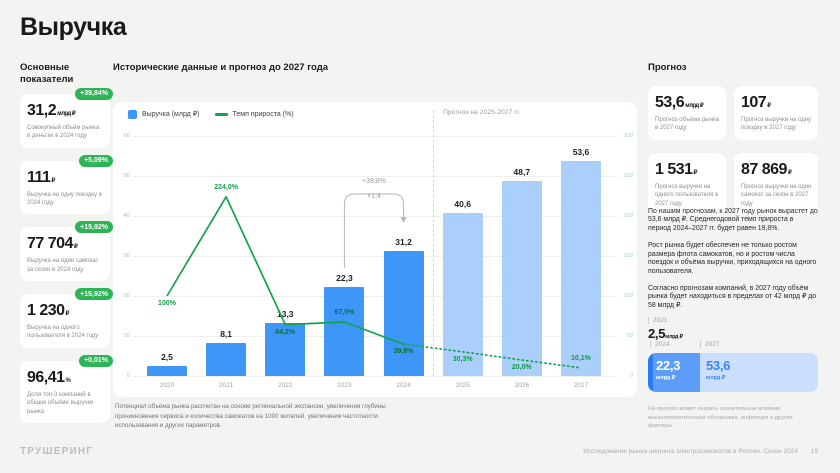  I want to click on legend-label-growth: Темп прироста (%), so click(263, 114).